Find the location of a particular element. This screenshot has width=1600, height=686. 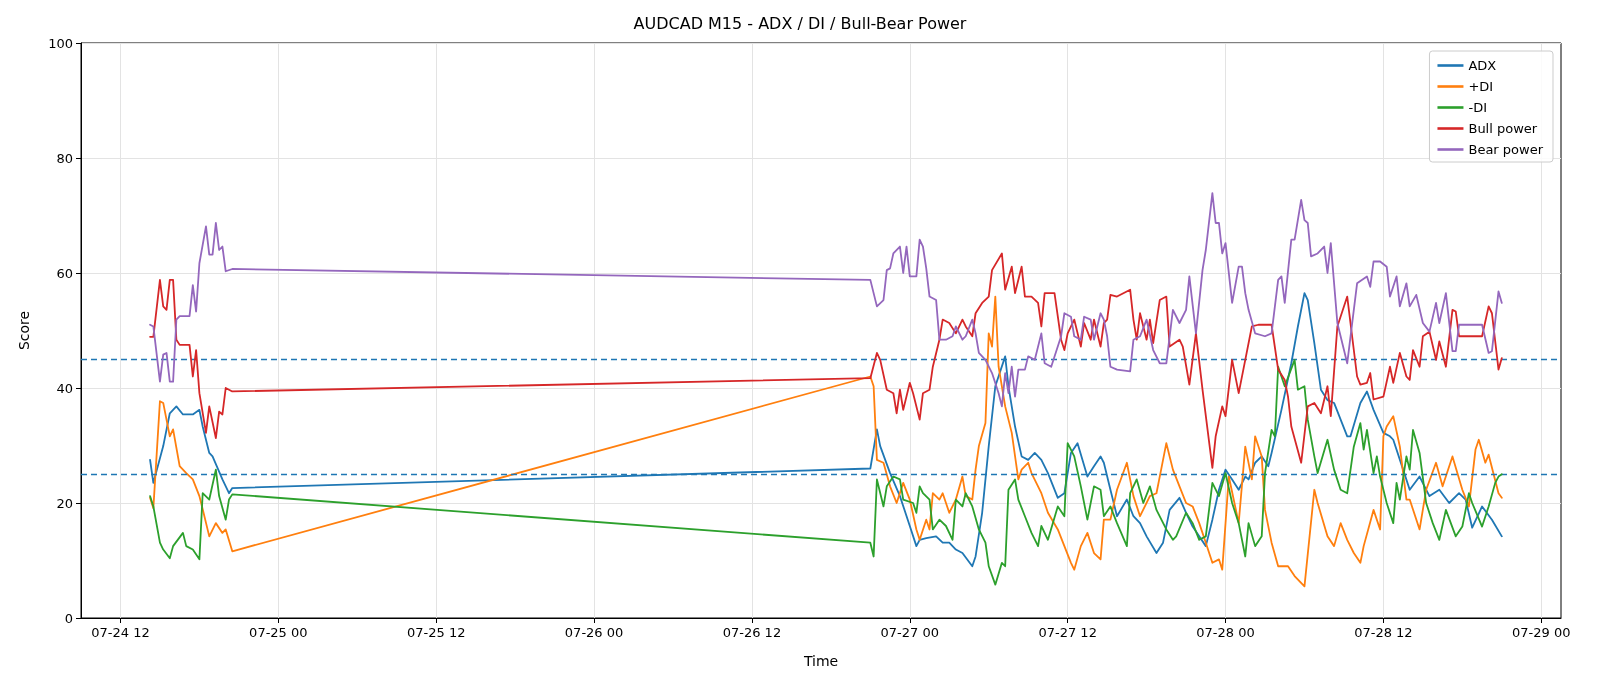

y-axis-title: Score is located at coordinates (24, 330).